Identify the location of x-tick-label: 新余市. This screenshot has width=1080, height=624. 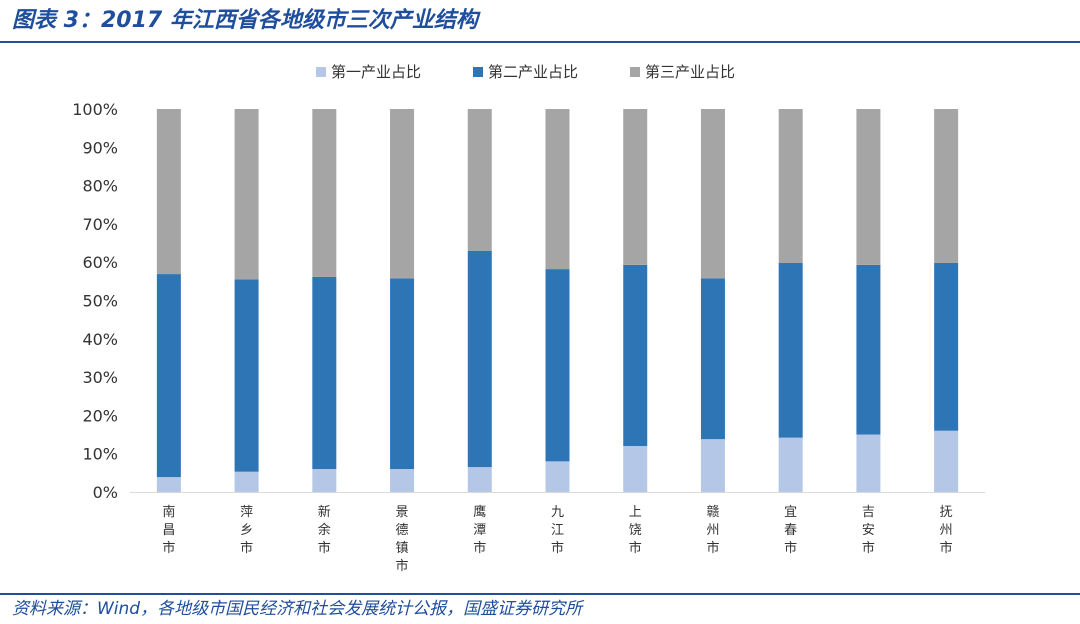
(324, 530).